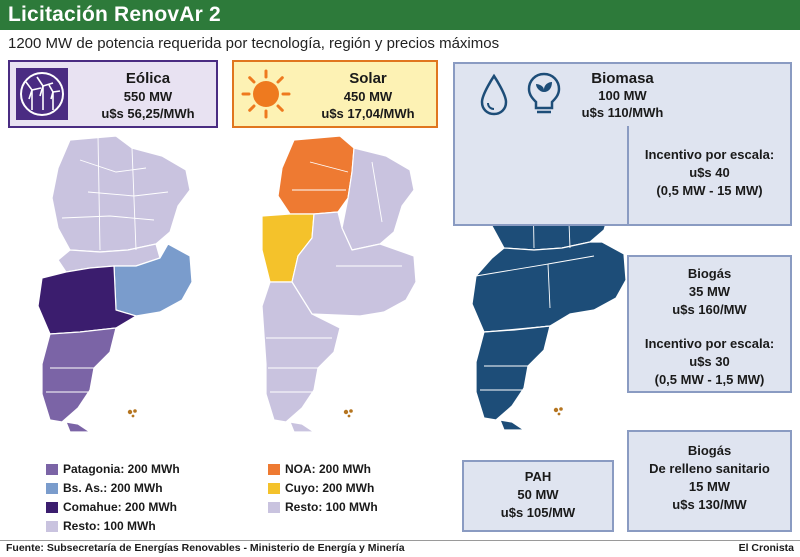 Image resolution: width=800 pixels, height=557 pixels. What do you see at coordinates (538, 512) in the screenshot?
I see `pah-price: u$s 105/MW` at bounding box center [538, 512].